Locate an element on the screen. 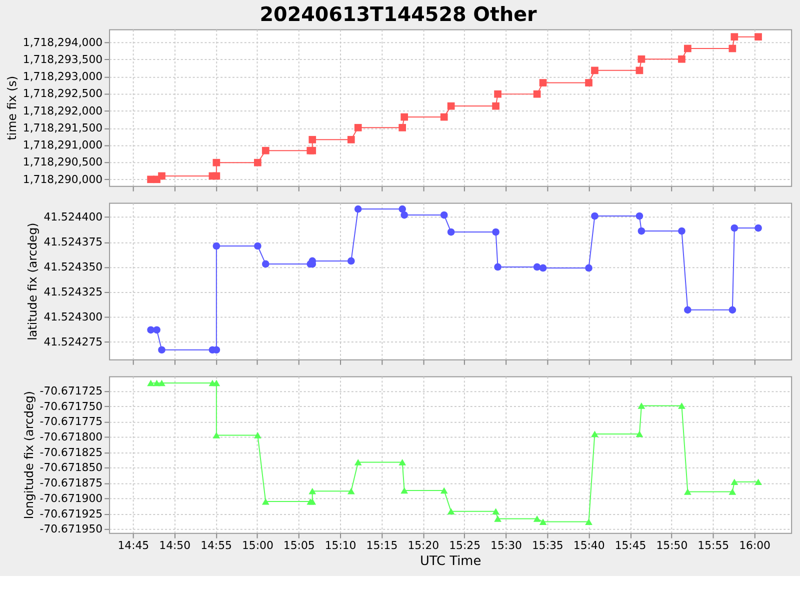 The height and width of the screenshot is (600, 800). x-tick-label: 14:45 is located at coordinates (134, 545).